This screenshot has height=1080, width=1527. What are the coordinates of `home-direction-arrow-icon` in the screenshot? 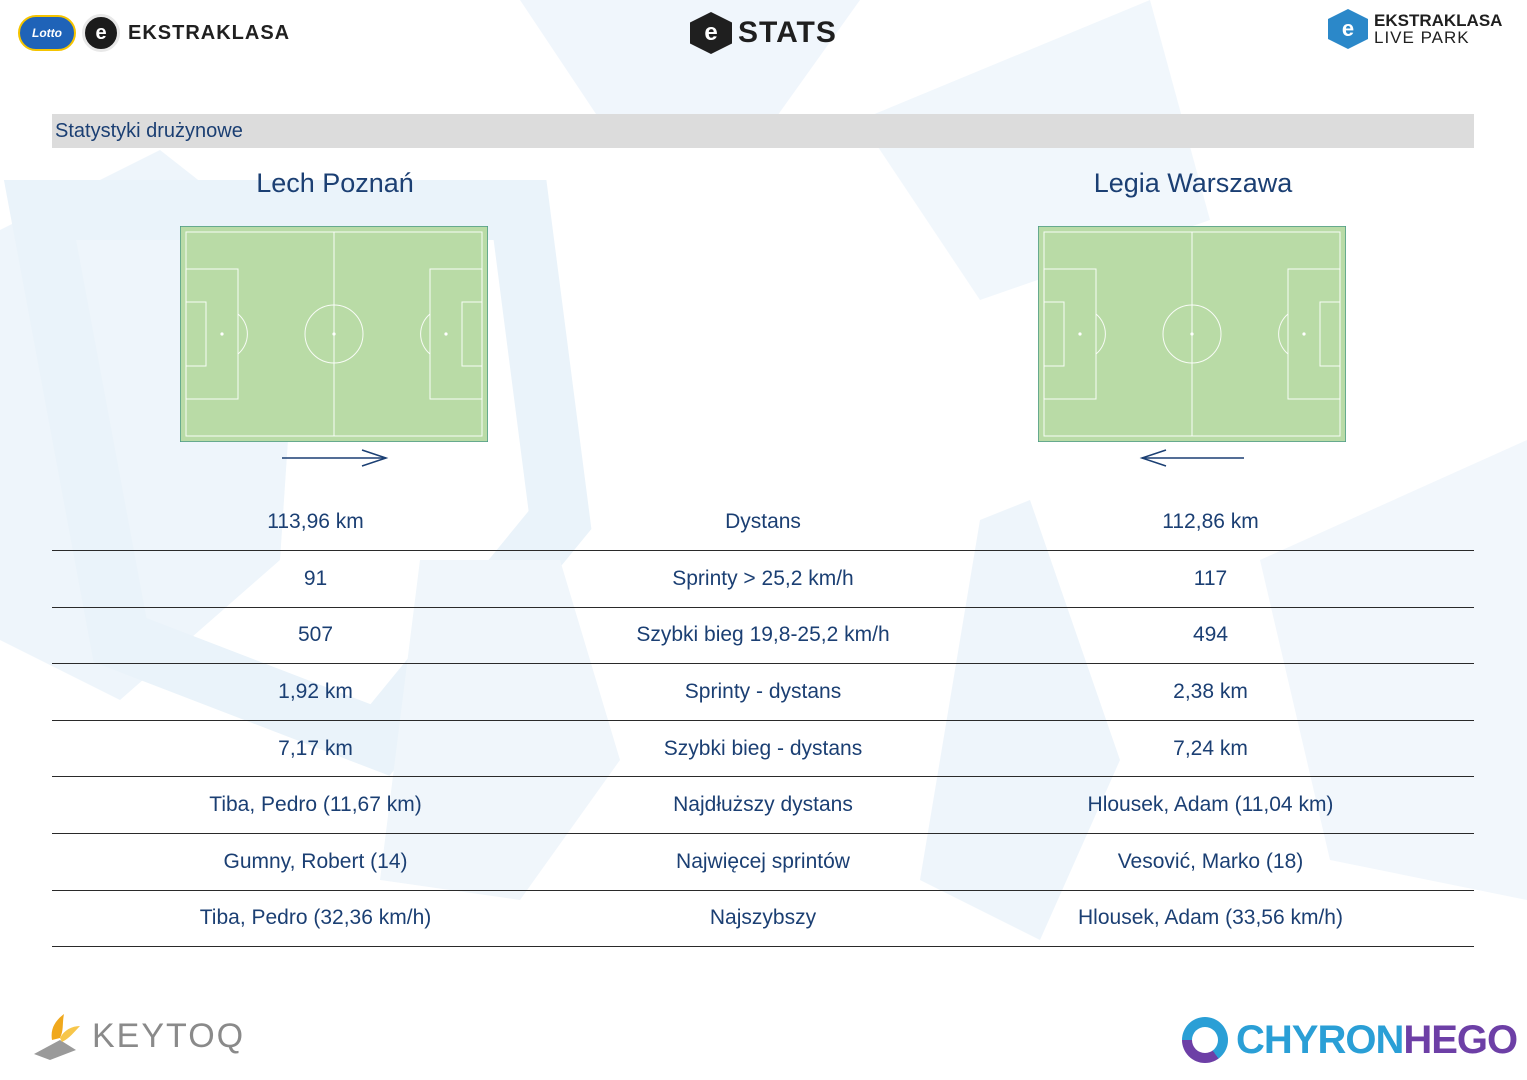 It's located at (335, 458).